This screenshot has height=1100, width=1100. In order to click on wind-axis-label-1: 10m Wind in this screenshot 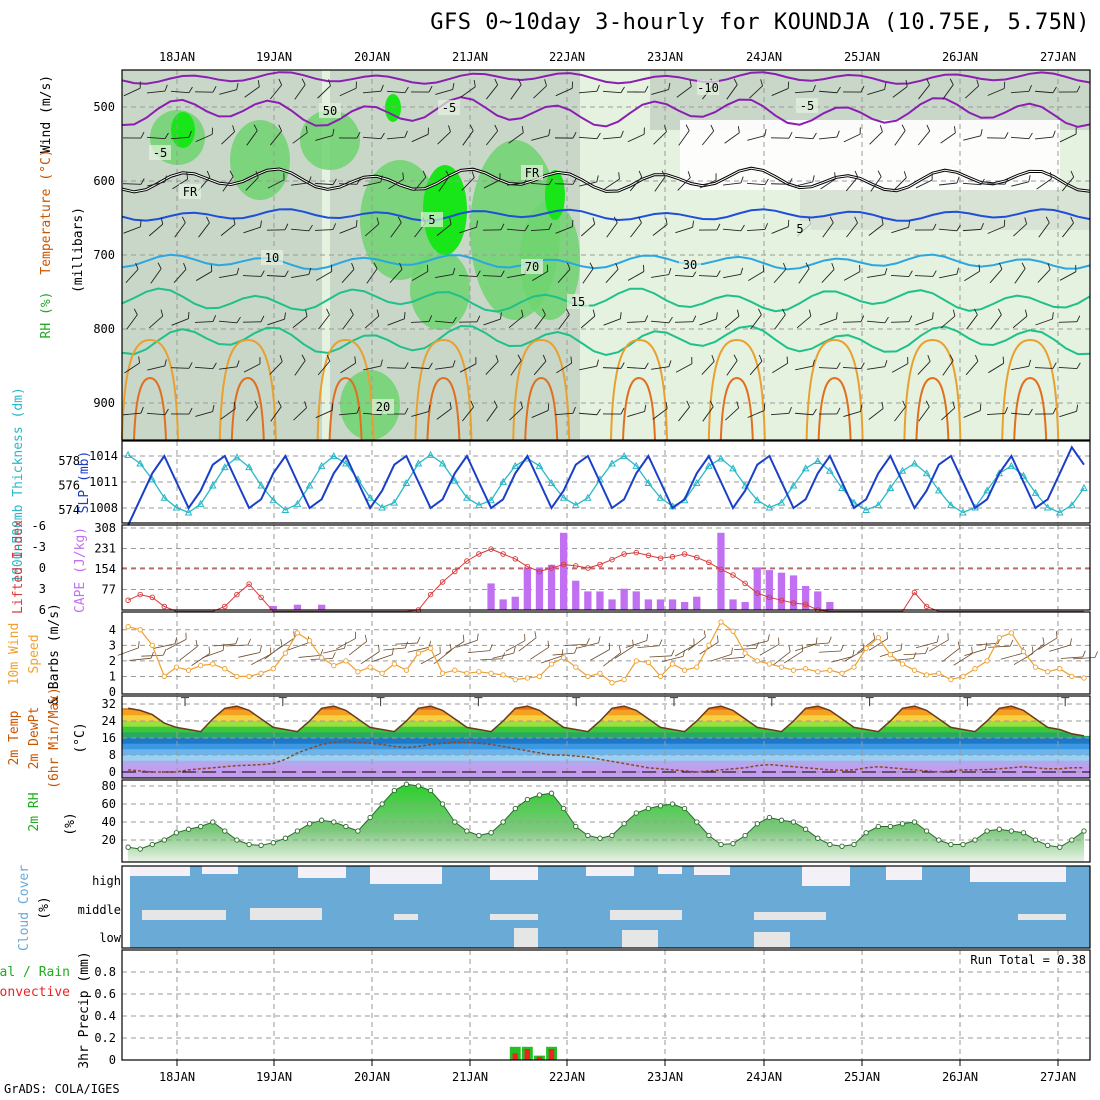, I will do `click(14, 654)`.